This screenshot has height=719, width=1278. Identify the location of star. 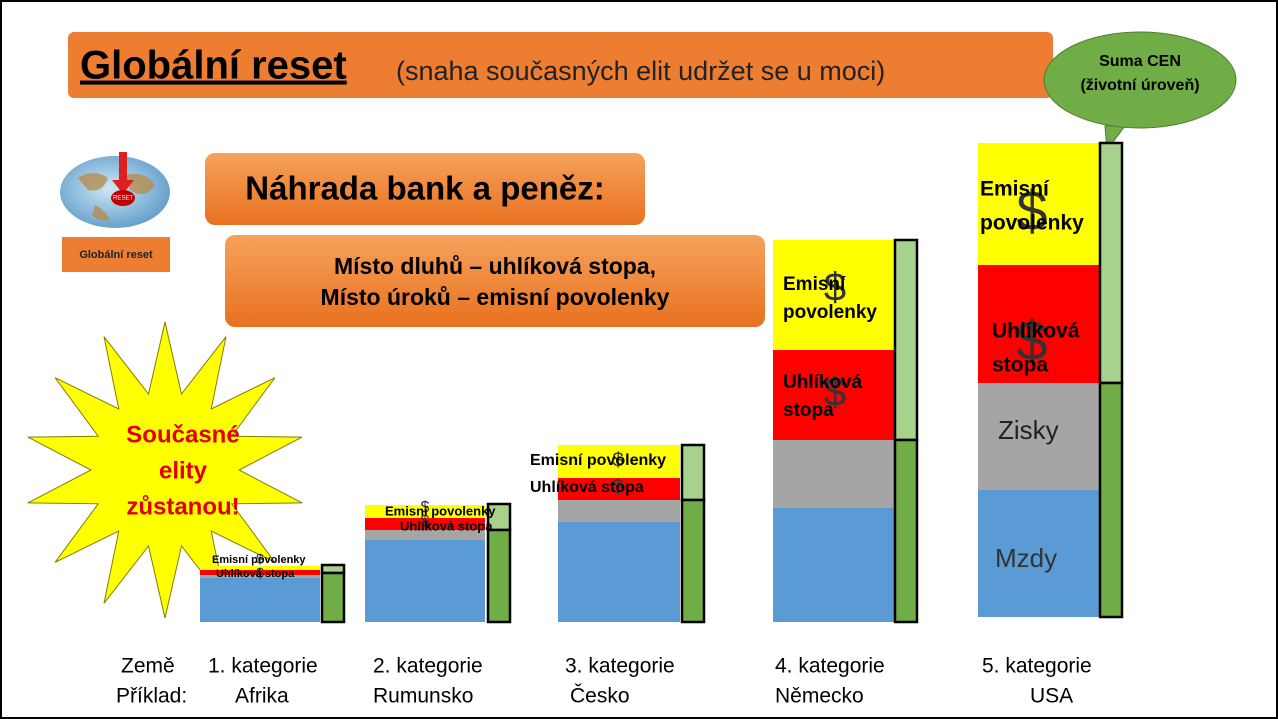
(165, 470).